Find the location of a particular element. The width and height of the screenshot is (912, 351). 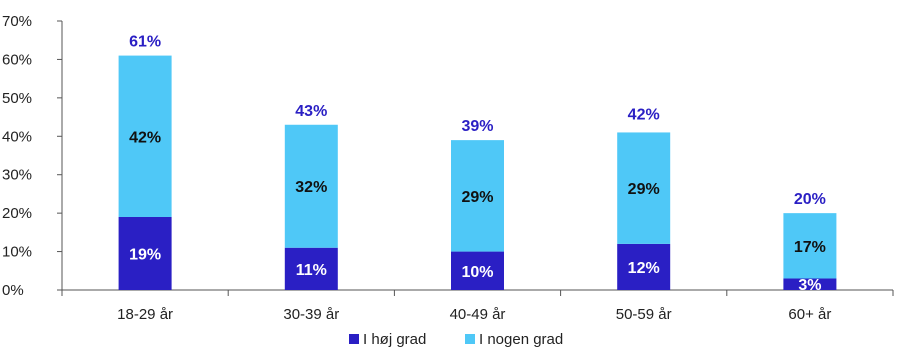

y-tick-label: 30% is located at coordinates (17, 175).